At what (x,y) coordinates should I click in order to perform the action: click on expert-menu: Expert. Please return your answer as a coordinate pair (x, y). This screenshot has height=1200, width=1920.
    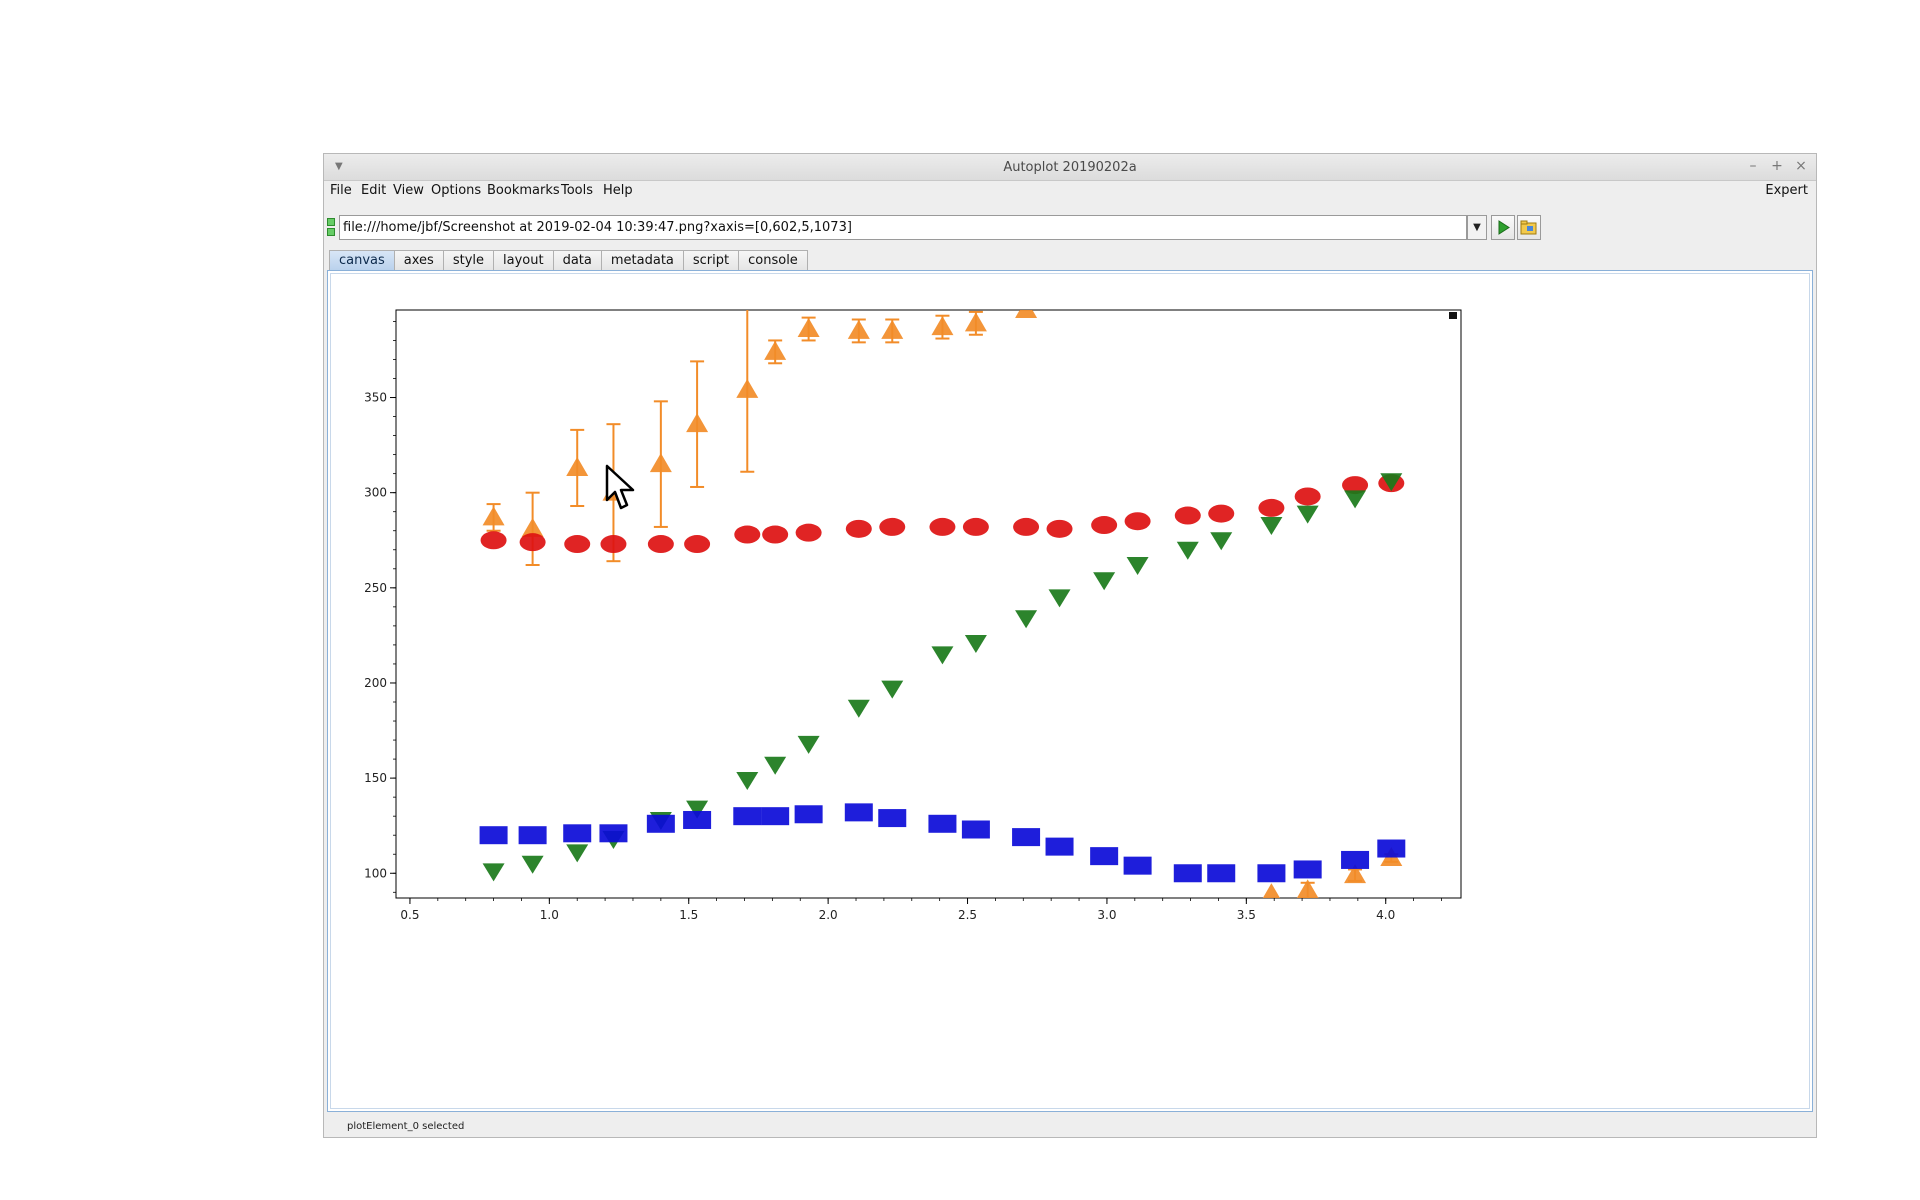
    Looking at the image, I should click on (1786, 190).